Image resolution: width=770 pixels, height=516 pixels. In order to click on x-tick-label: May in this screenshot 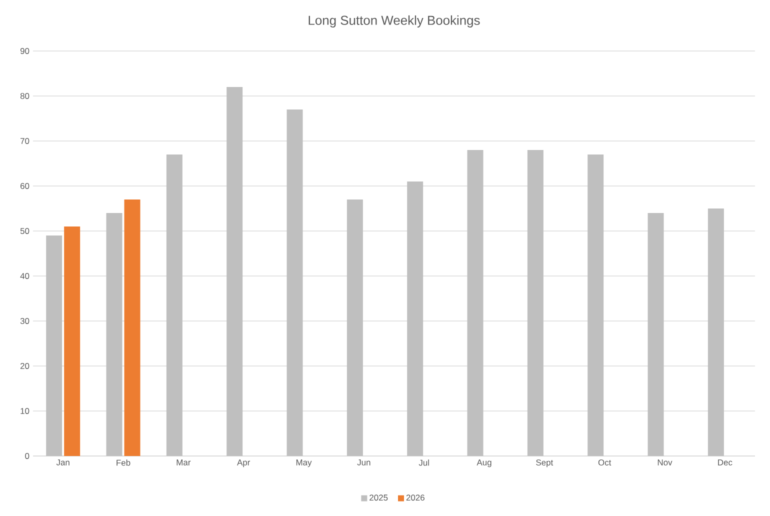, I will do `click(304, 464)`.